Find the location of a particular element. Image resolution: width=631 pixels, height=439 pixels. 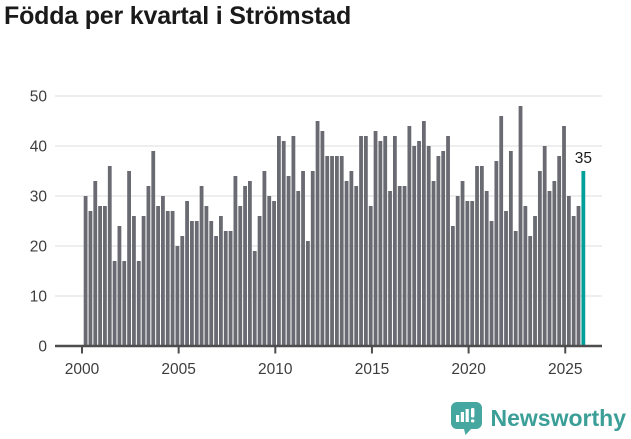

x-axis-tick-label: 2010 is located at coordinates (275, 369).